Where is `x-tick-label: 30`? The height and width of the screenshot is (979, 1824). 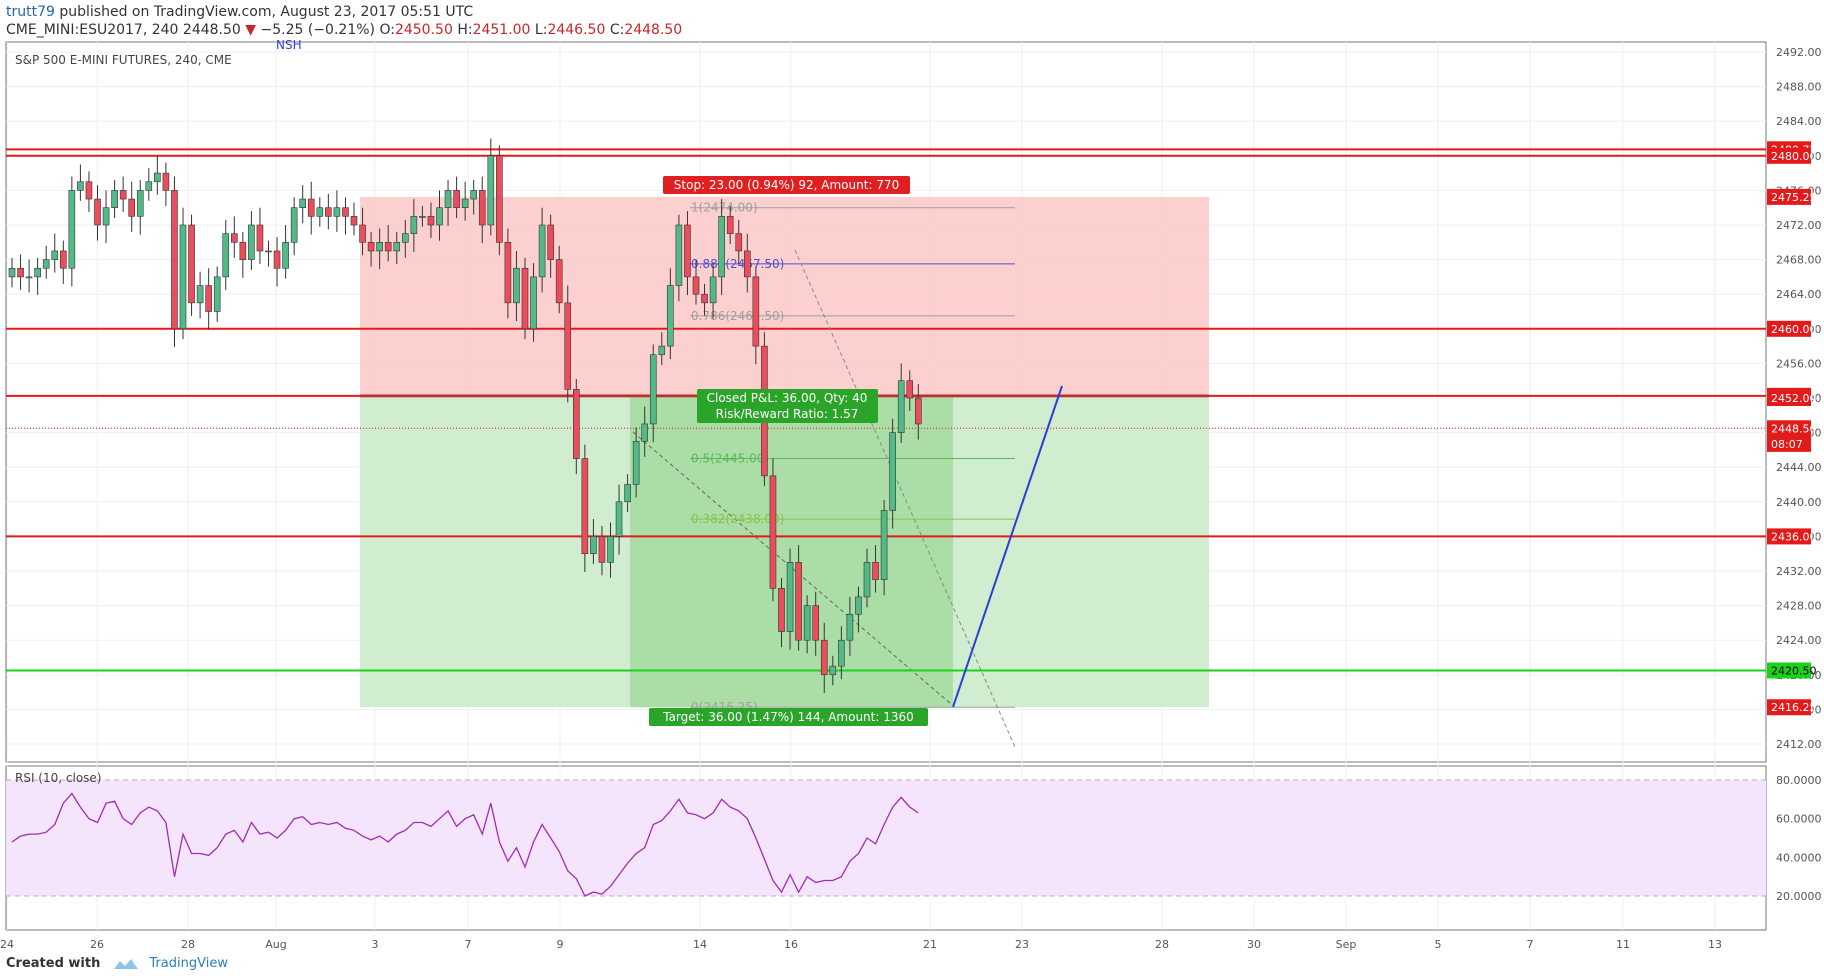
x-tick-label: 30 is located at coordinates (1254, 944).